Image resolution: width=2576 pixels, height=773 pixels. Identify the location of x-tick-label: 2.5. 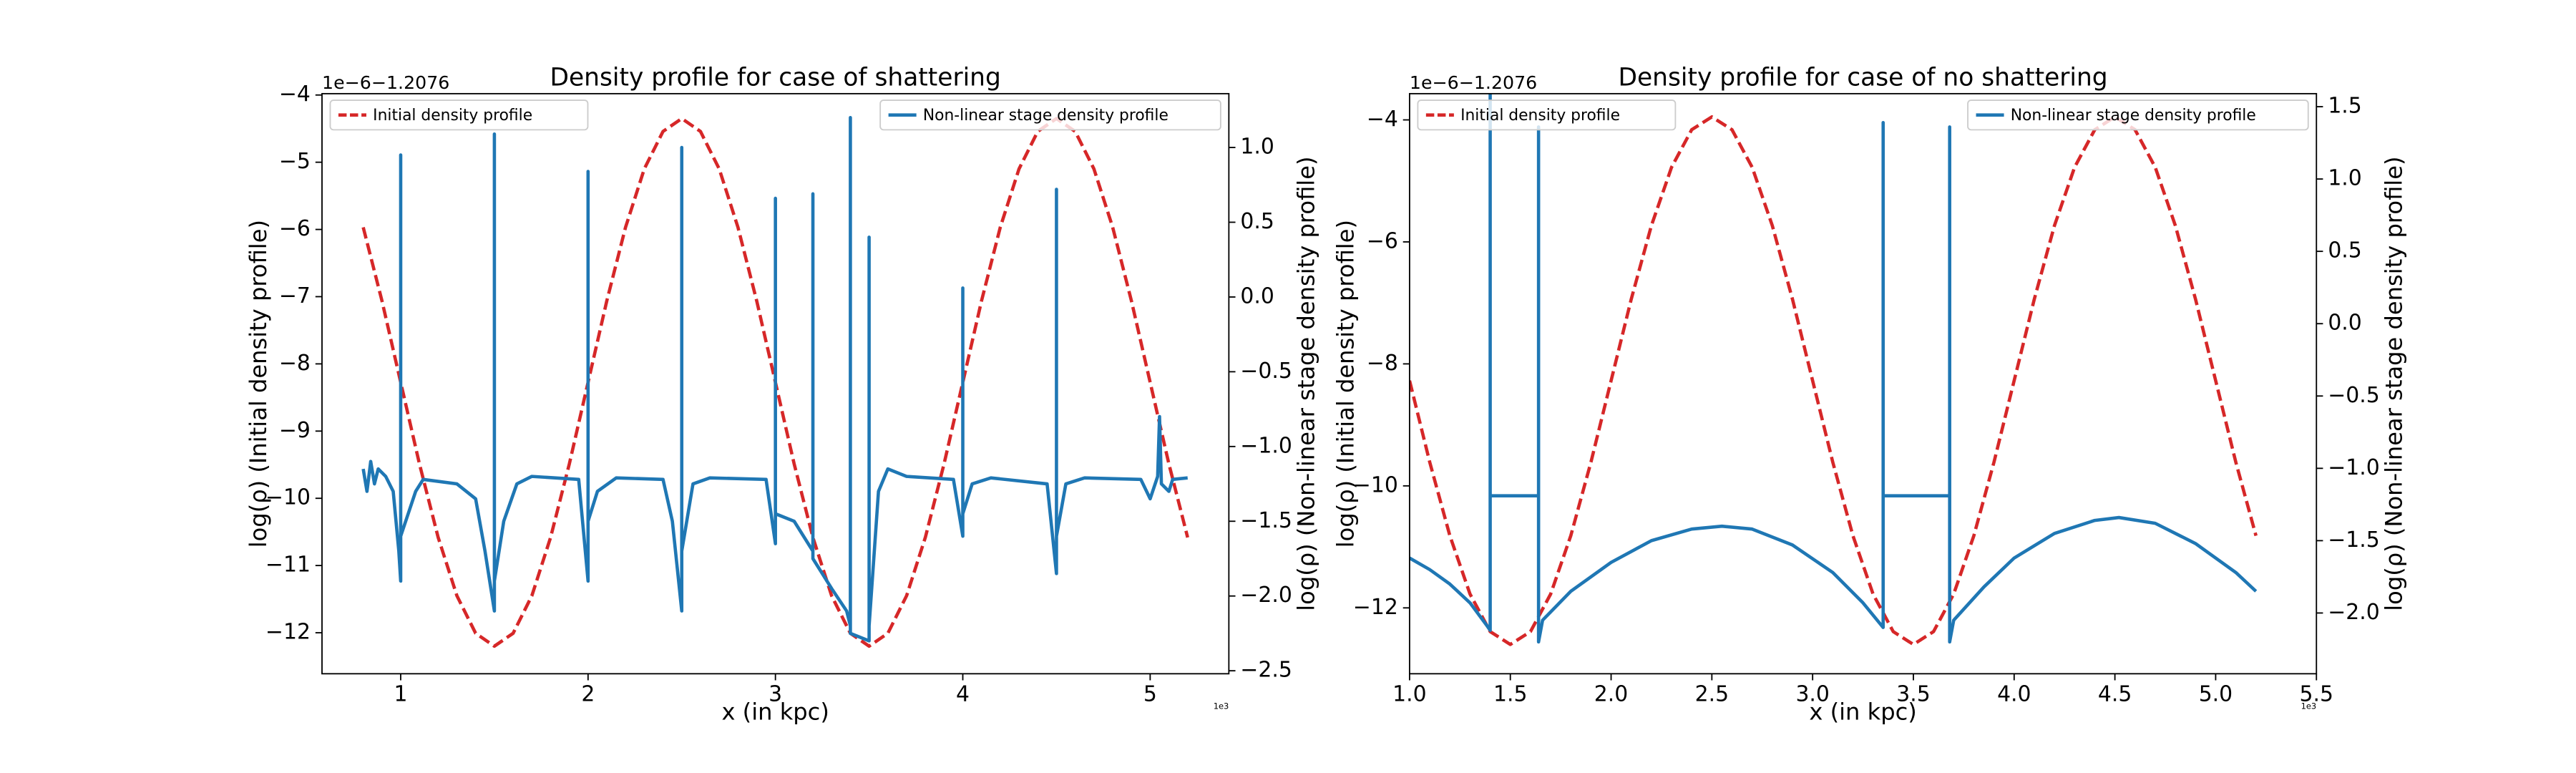
(1712, 695).